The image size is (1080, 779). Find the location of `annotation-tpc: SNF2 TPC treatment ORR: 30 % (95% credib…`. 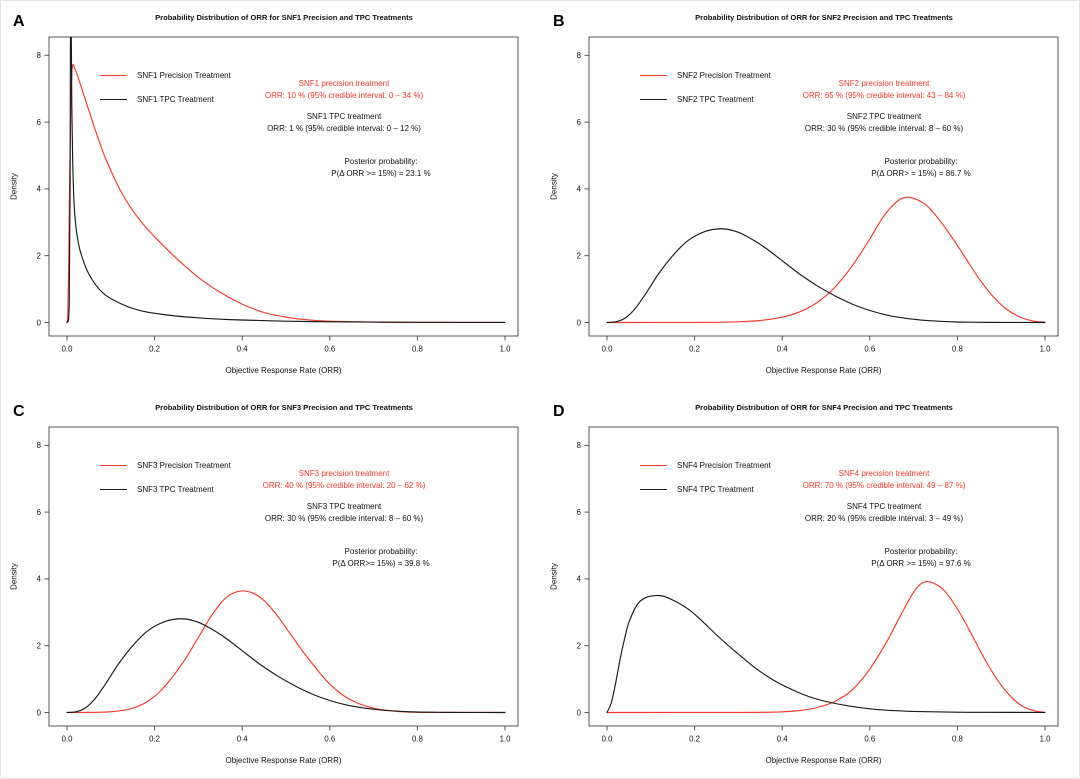

annotation-tpc: SNF2 TPC treatment ORR: 30 % (95% credib… is located at coordinates (884, 123).